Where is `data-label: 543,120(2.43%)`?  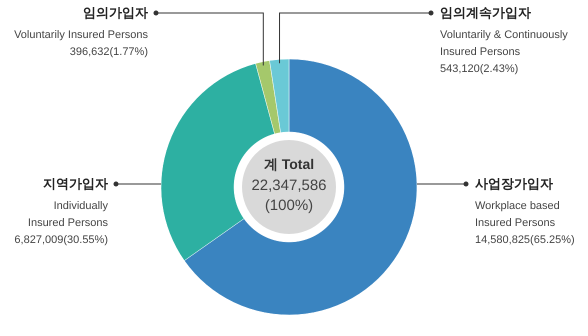
data-label: 543,120(2.43%) is located at coordinates (479, 69).